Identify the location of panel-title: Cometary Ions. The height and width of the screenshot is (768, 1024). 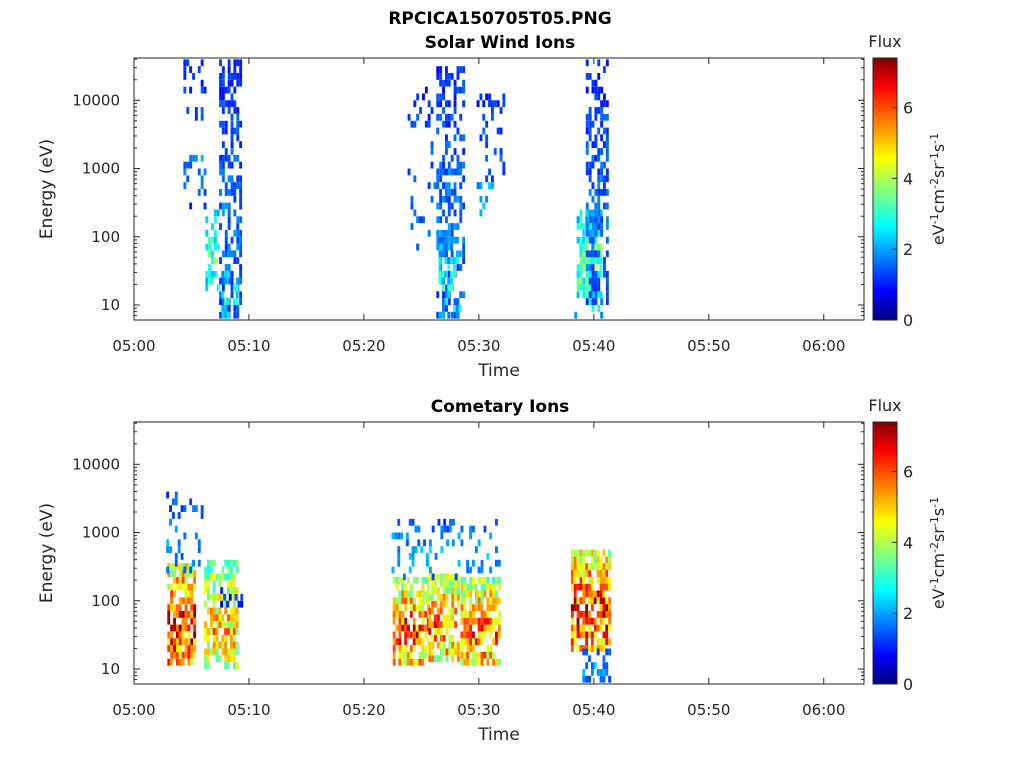
(500, 407).